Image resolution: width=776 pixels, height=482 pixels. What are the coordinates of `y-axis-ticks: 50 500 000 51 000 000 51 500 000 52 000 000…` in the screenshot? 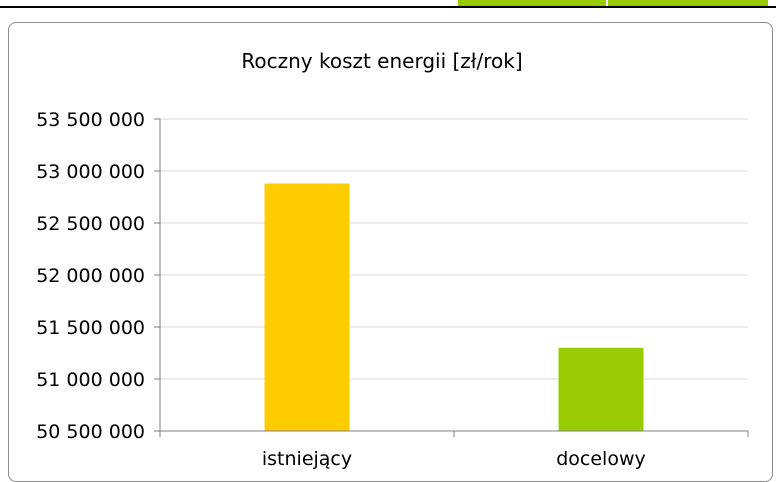 It's located at (98, 276).